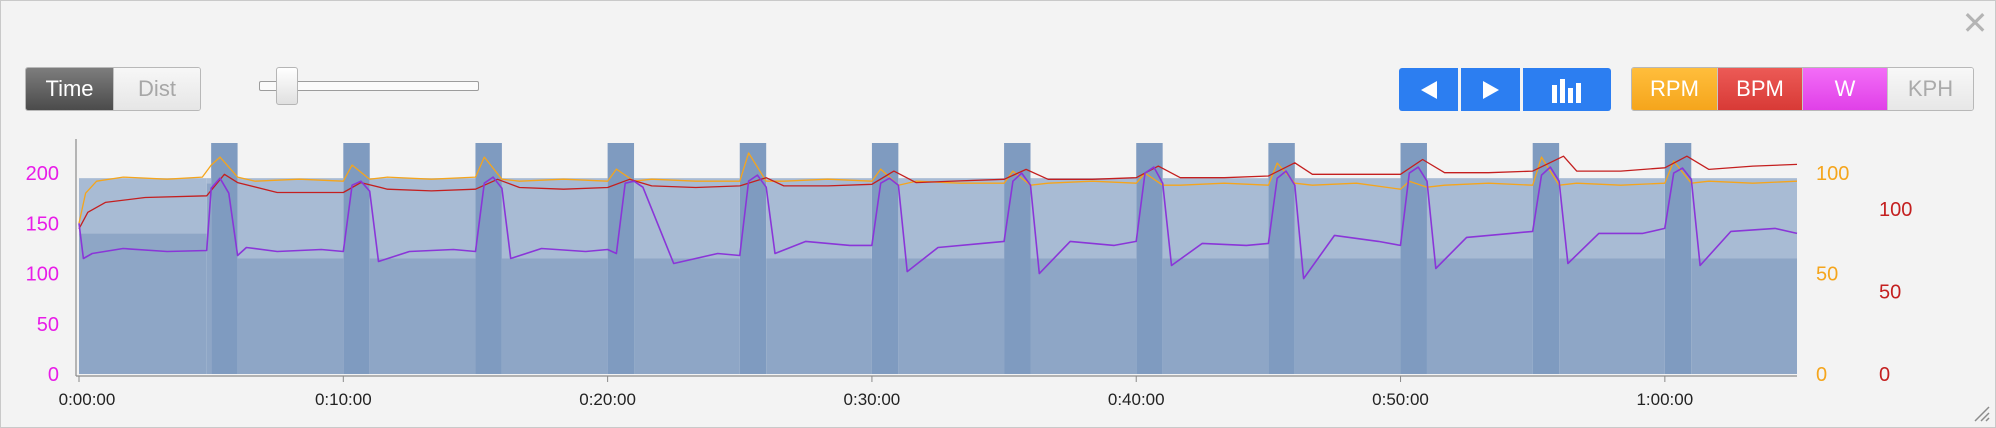  I want to click on y-tick-label-watts: 50, so click(48, 325).